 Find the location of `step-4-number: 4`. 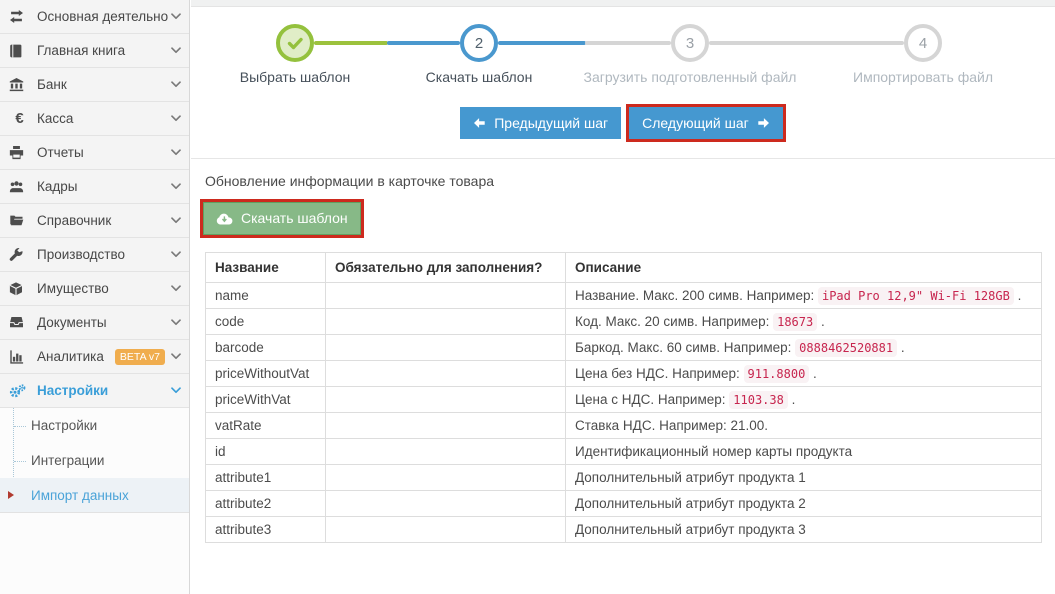

step-4-number: 4 is located at coordinates (923, 43).